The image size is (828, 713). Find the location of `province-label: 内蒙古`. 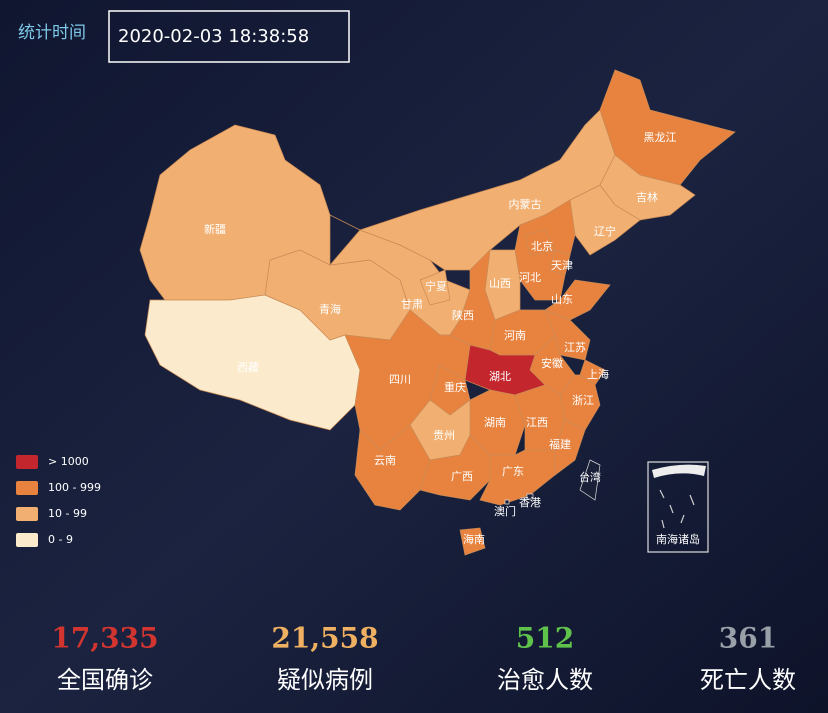

province-label: 内蒙古 is located at coordinates (525, 204).